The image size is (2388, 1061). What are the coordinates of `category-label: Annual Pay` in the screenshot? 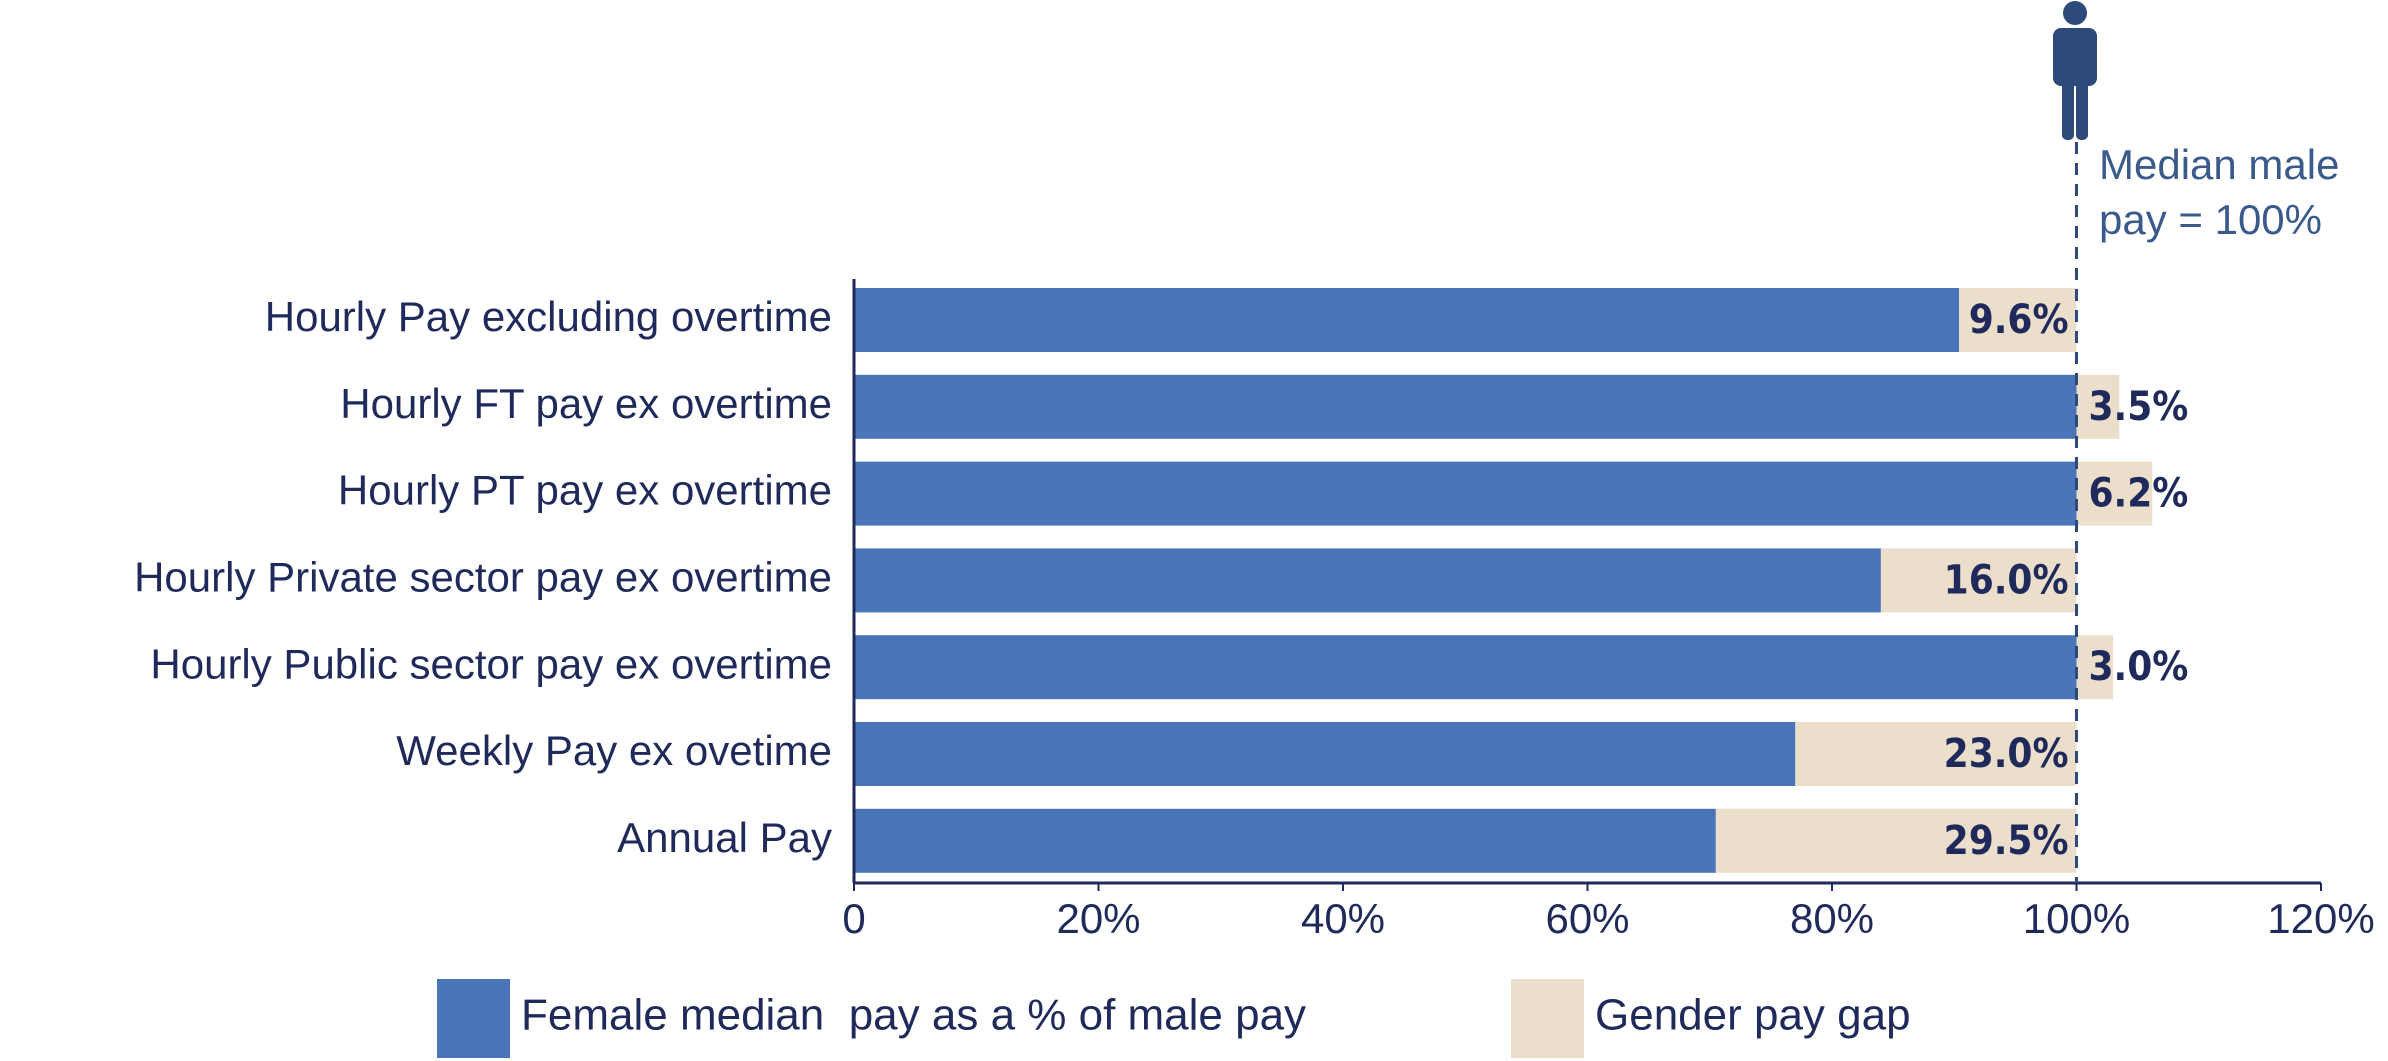 It's located at (724, 837).